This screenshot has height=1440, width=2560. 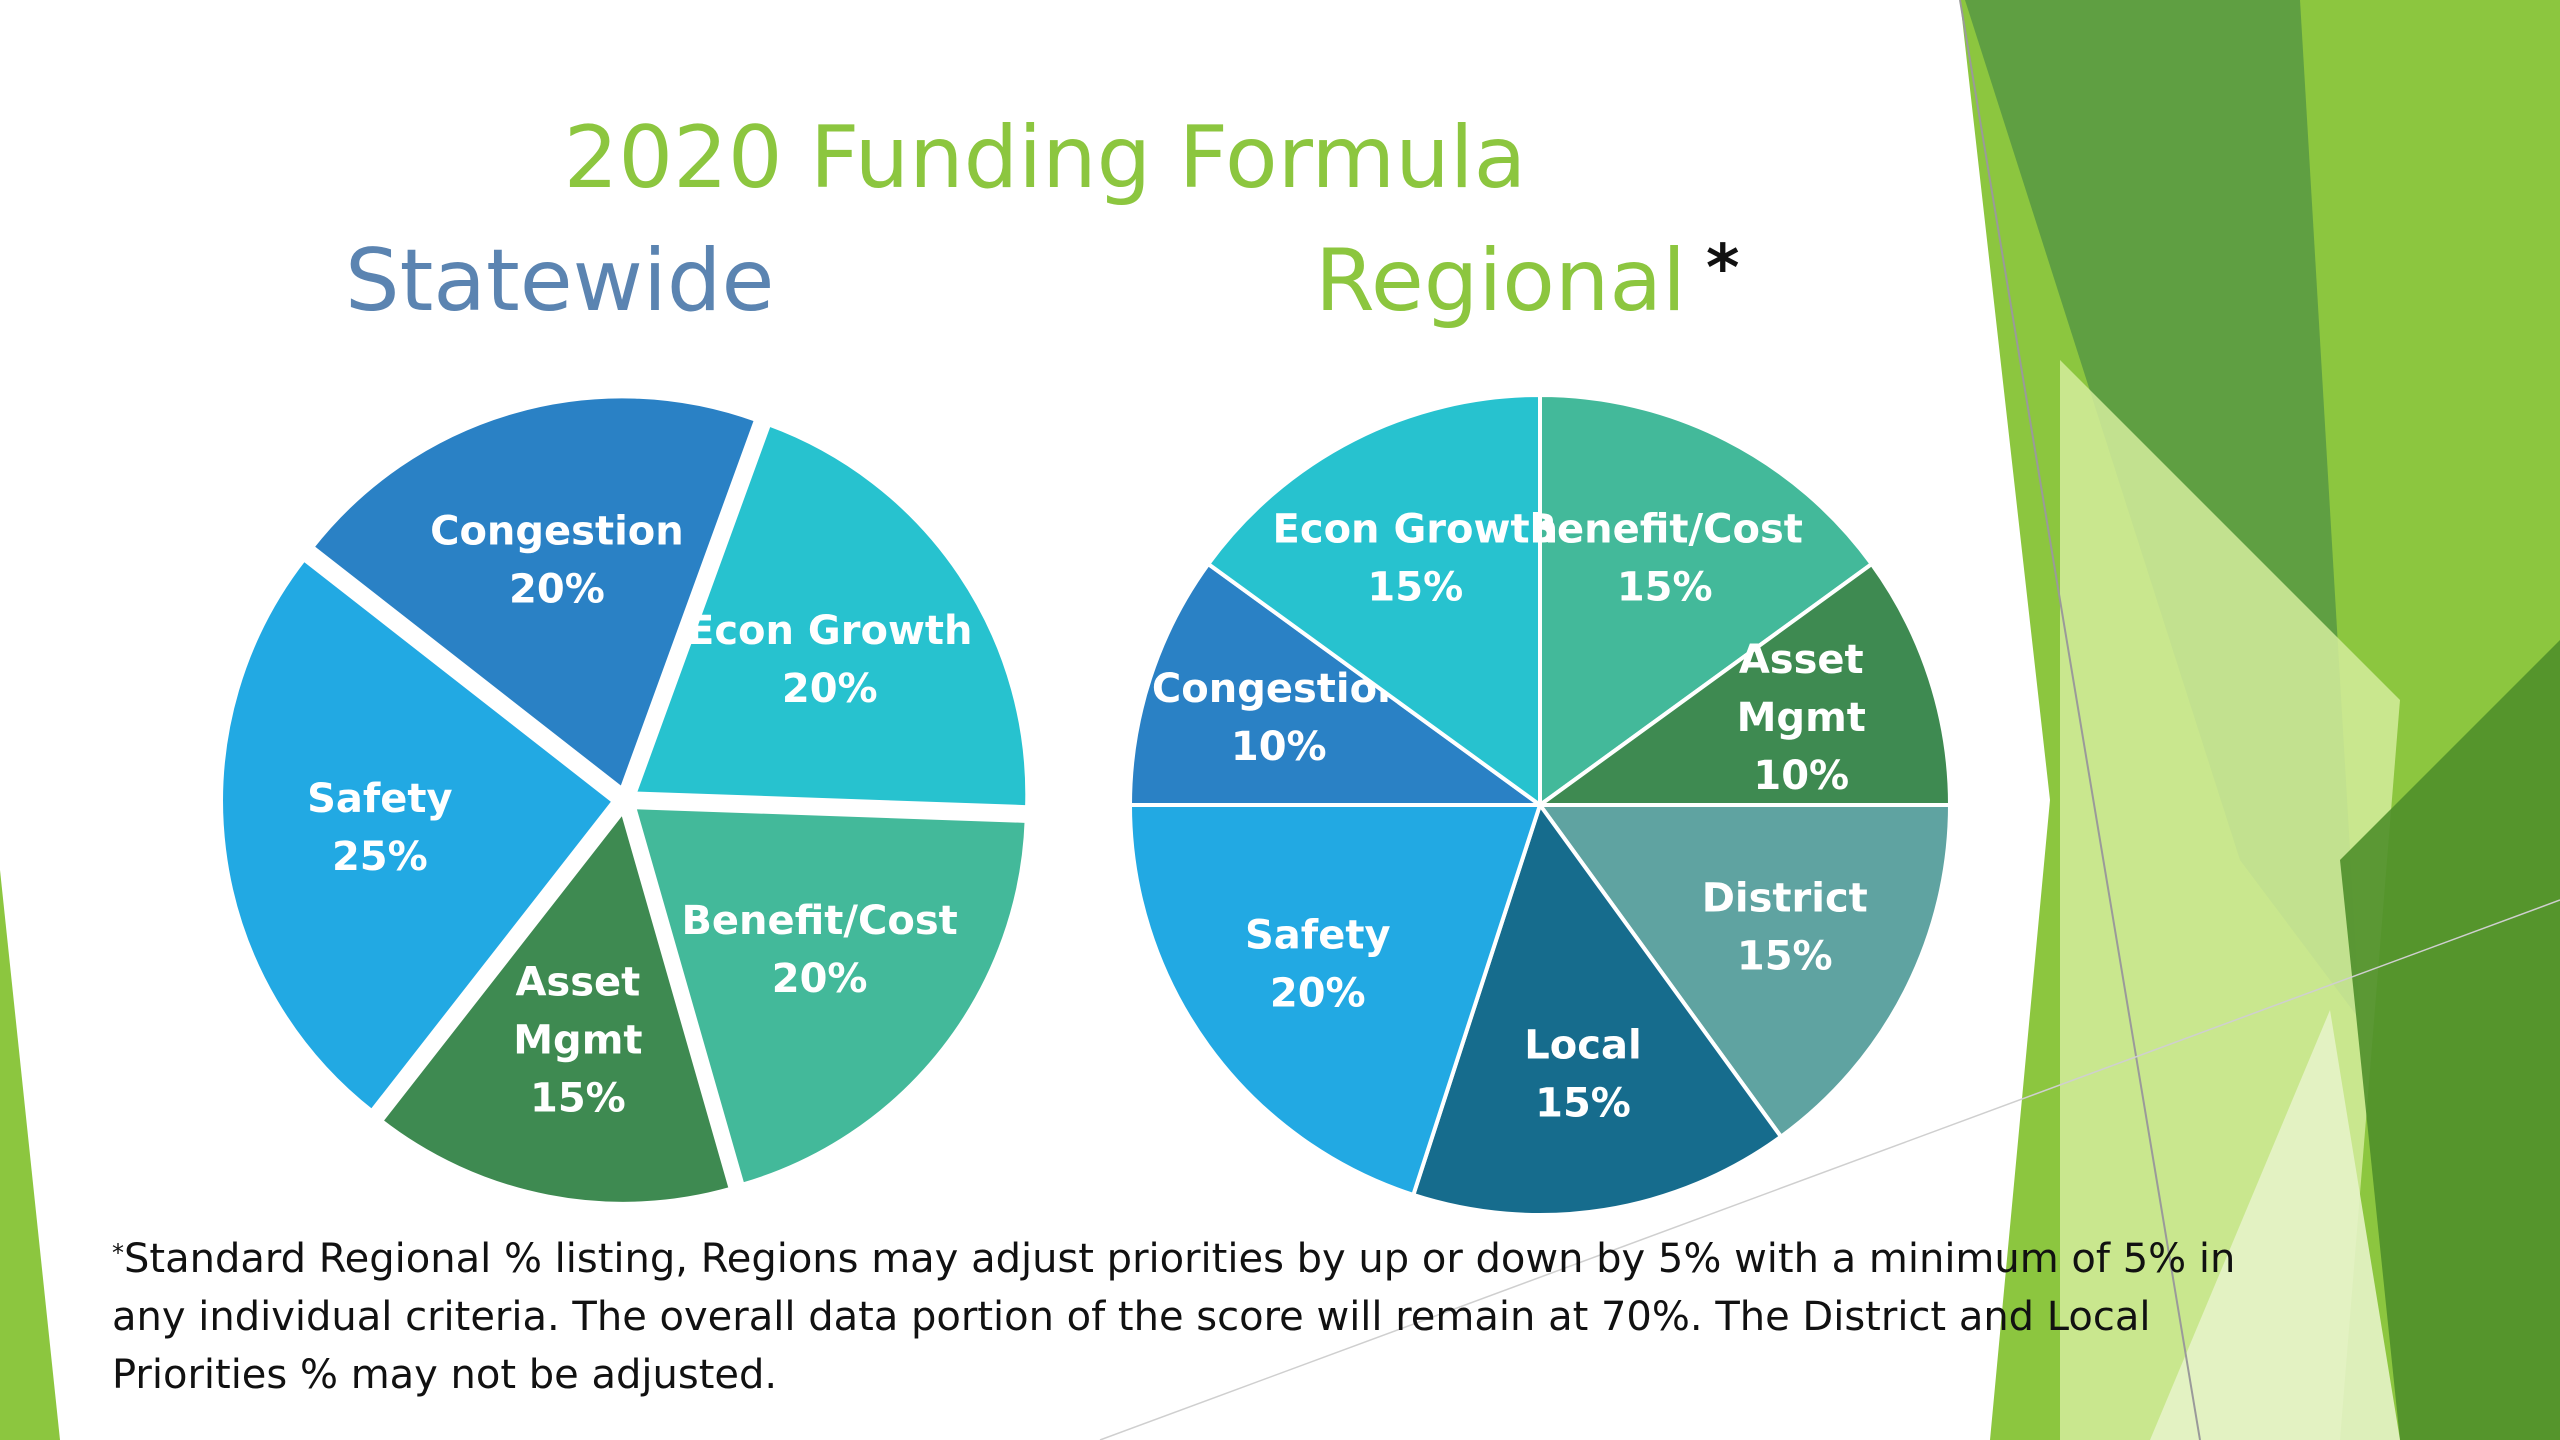 What do you see at coordinates (2080, 720) in the screenshot?
I see `deco-line` at bounding box center [2080, 720].